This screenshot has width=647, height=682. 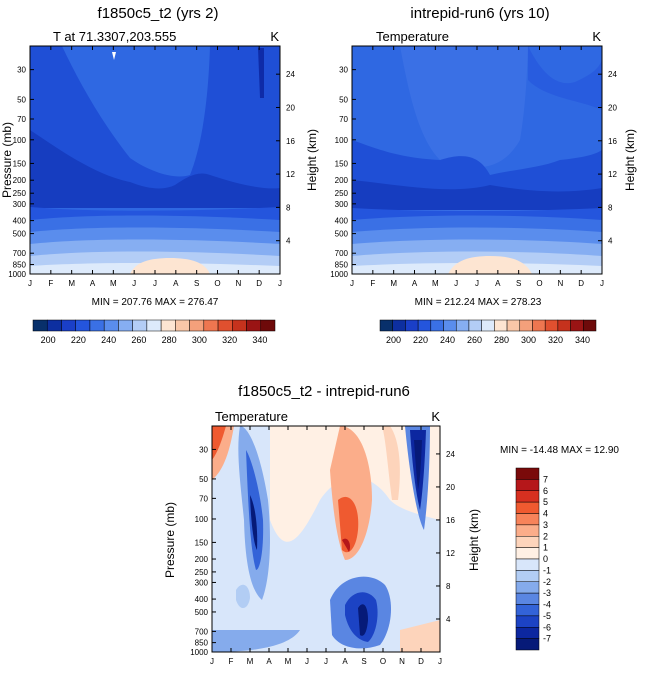 I want to click on colorbar-label: 4, so click(x=545, y=514).